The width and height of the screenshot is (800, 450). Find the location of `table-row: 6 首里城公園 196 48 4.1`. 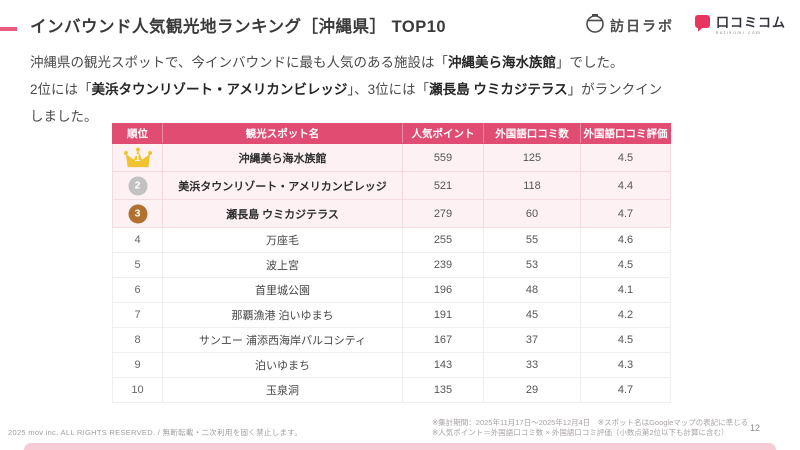

table-row: 6 首里城公園 196 48 4.1 is located at coordinates (391, 290).